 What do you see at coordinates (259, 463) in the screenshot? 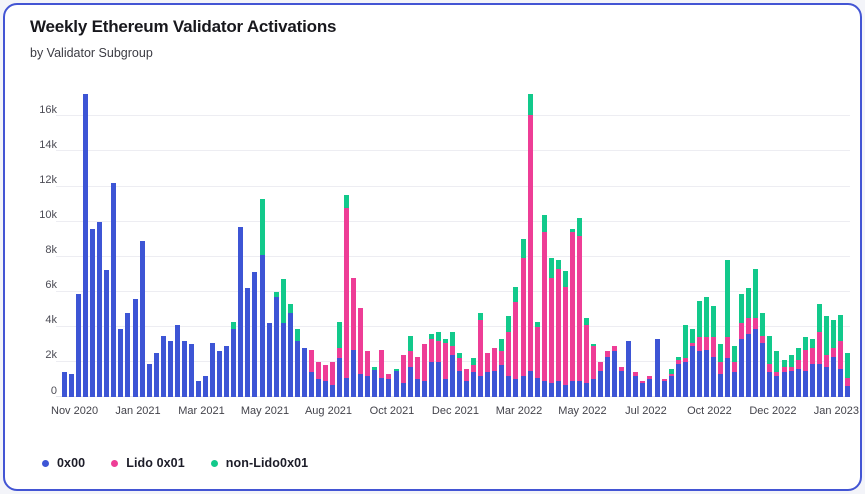
I see `legend-item-non-lido-0x01: non-Lido0x01` at bounding box center [259, 463].